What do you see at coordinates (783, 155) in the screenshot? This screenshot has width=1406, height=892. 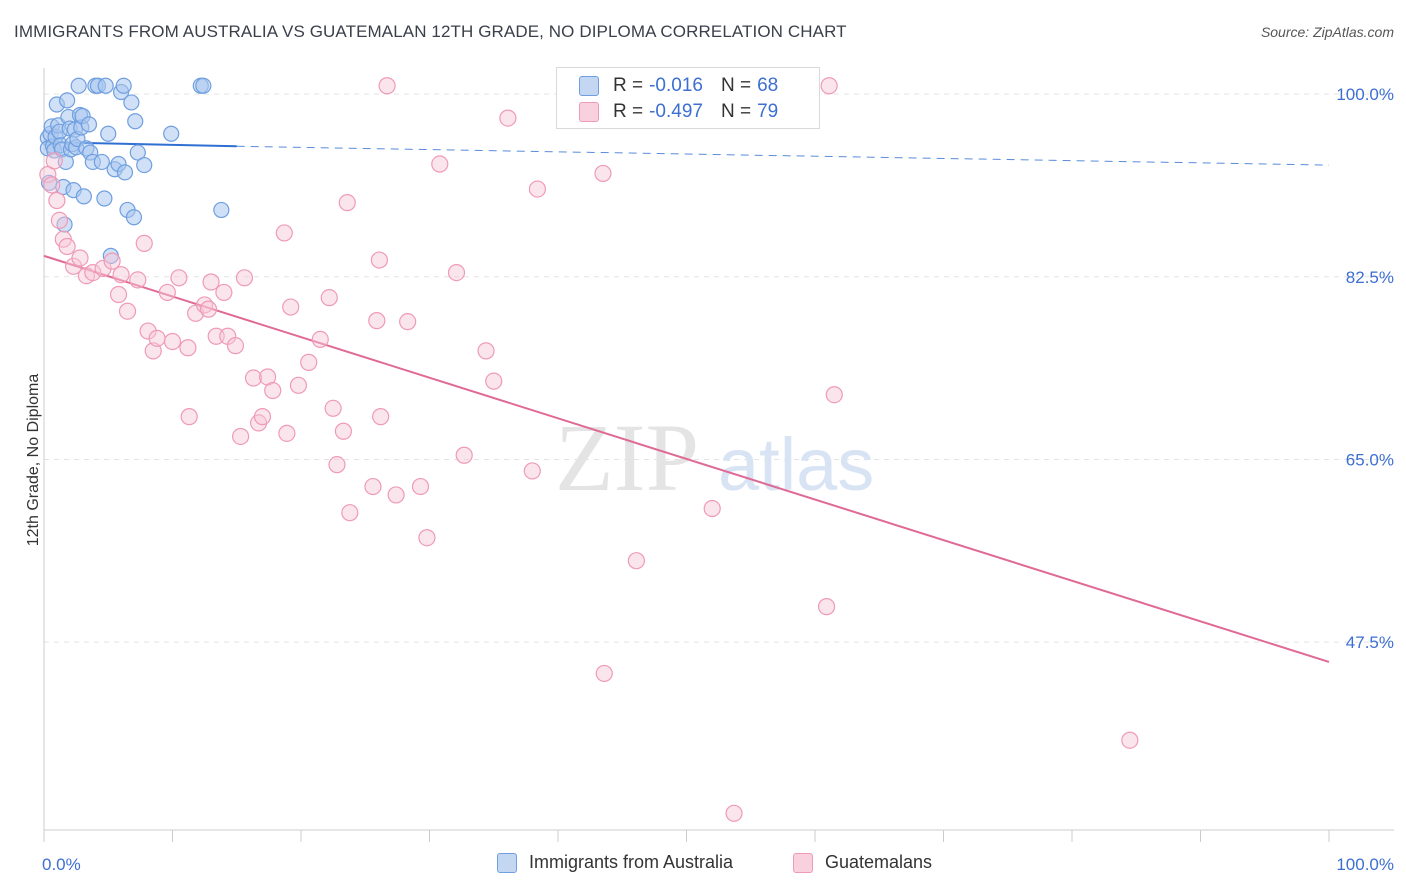 I see `trend-line-australia-dashed` at bounding box center [783, 155].